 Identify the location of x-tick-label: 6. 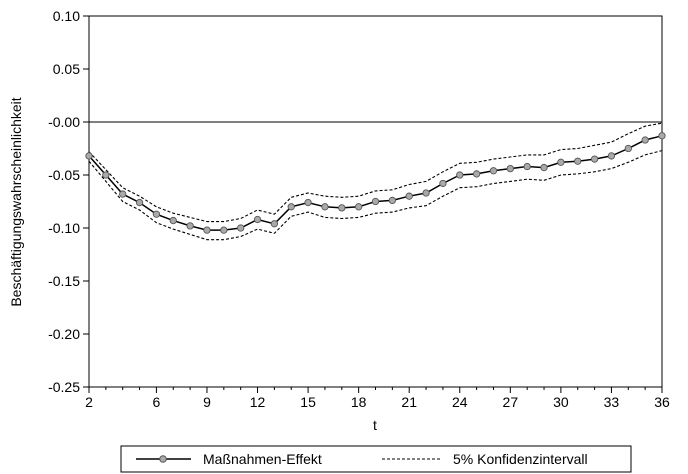
(157, 402).